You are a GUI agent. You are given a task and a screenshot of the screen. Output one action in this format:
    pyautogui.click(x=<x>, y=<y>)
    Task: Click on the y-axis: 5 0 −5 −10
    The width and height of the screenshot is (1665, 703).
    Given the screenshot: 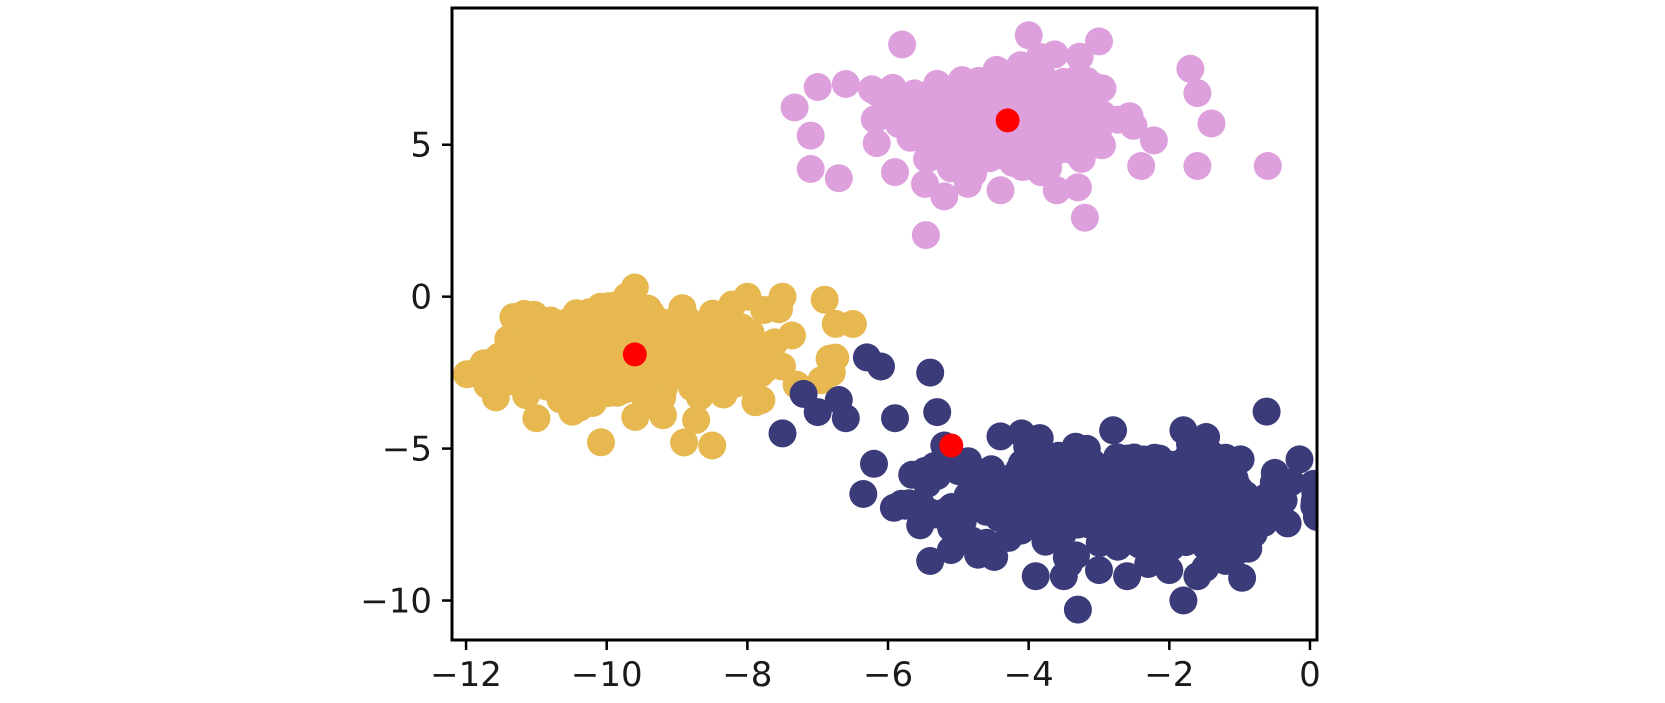 What is the action you would take?
    pyautogui.click(x=406, y=374)
    